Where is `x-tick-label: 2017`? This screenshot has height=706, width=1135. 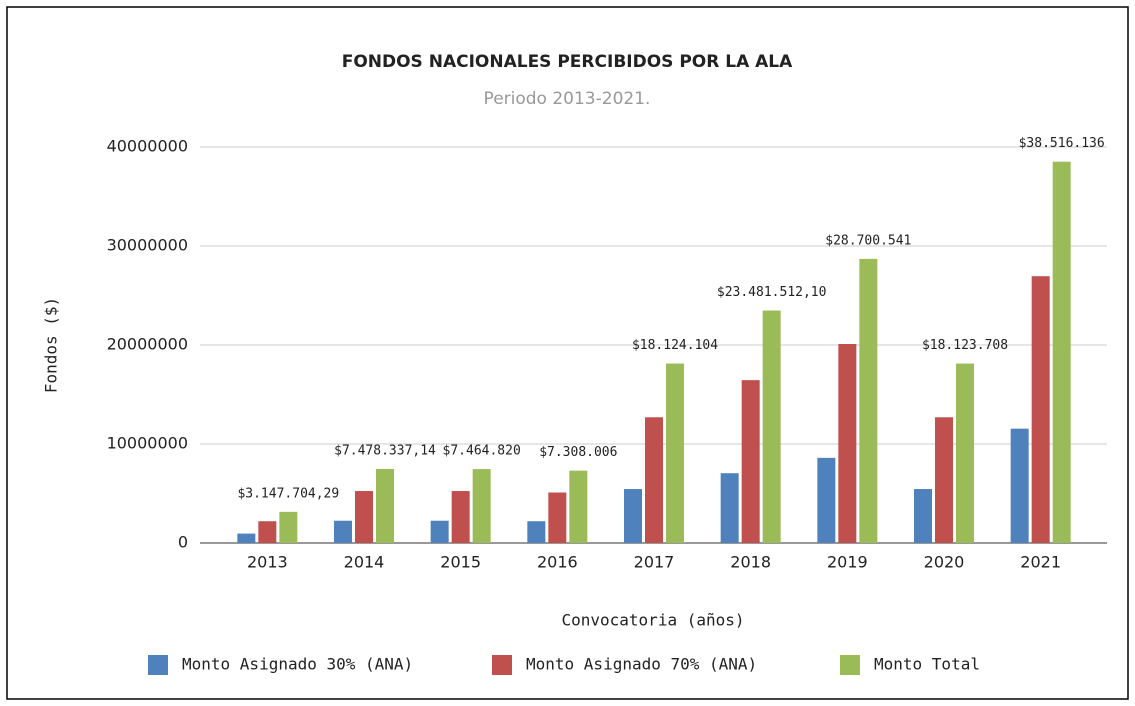 x-tick-label: 2017 is located at coordinates (654, 562).